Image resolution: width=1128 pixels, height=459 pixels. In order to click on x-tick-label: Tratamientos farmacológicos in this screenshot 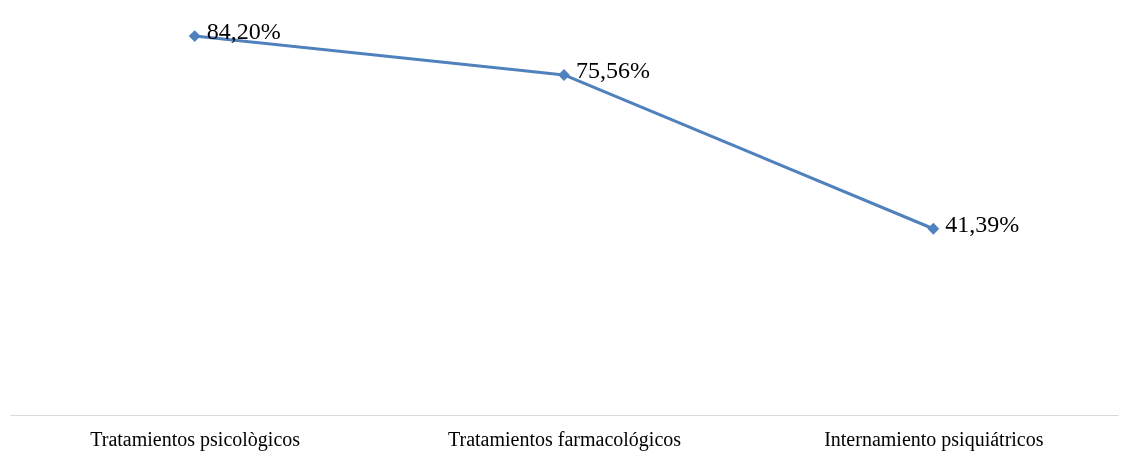, I will do `click(564, 439)`.